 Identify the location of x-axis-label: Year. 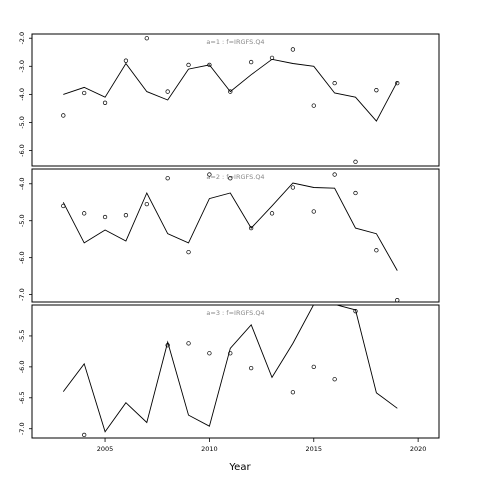
(239, 467).